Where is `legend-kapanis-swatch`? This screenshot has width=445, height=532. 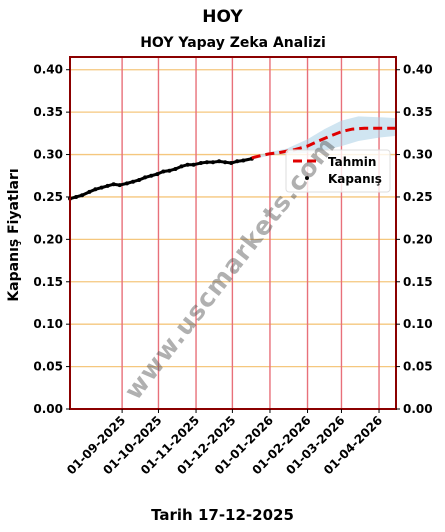 legend-kapanis-swatch is located at coordinates (307, 178).